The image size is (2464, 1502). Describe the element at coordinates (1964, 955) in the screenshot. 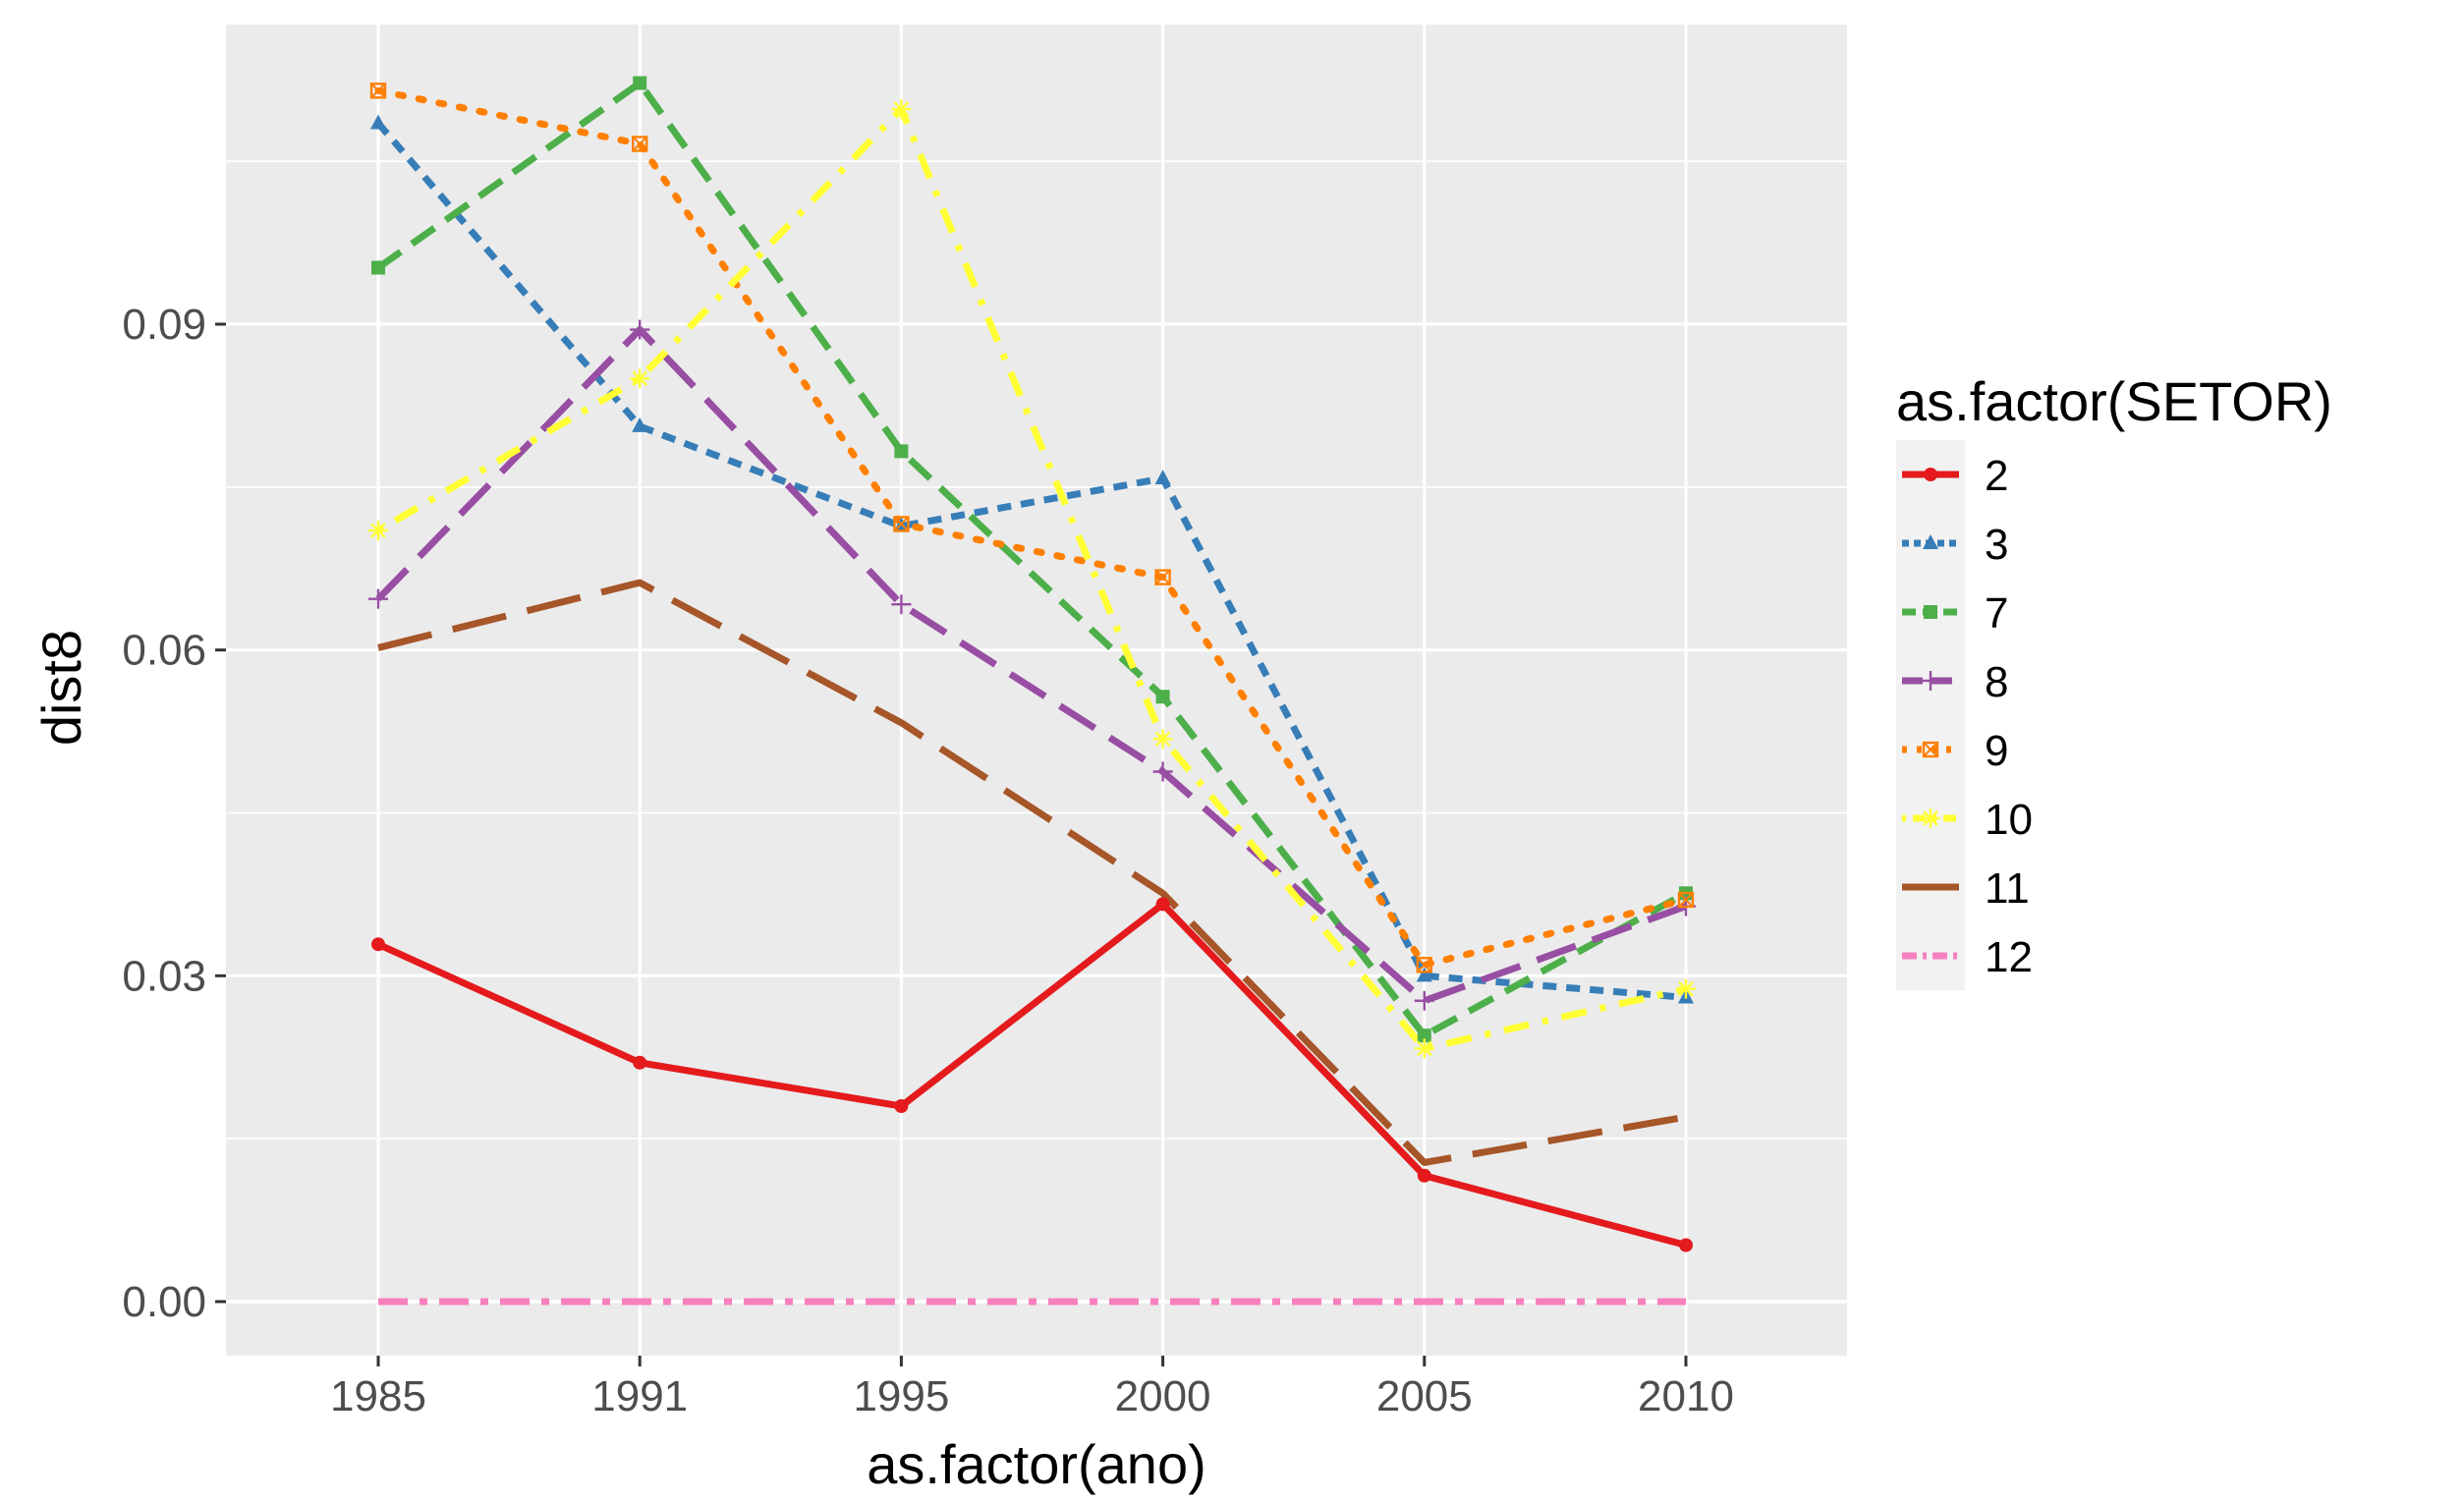

I see `legend-item-12: 12` at that location.